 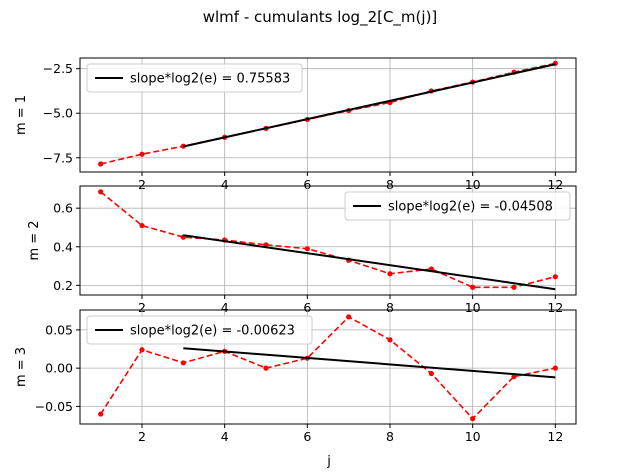 What do you see at coordinates (58, 113) in the screenshot?
I see `y-tick-label: −5.0` at bounding box center [58, 113].